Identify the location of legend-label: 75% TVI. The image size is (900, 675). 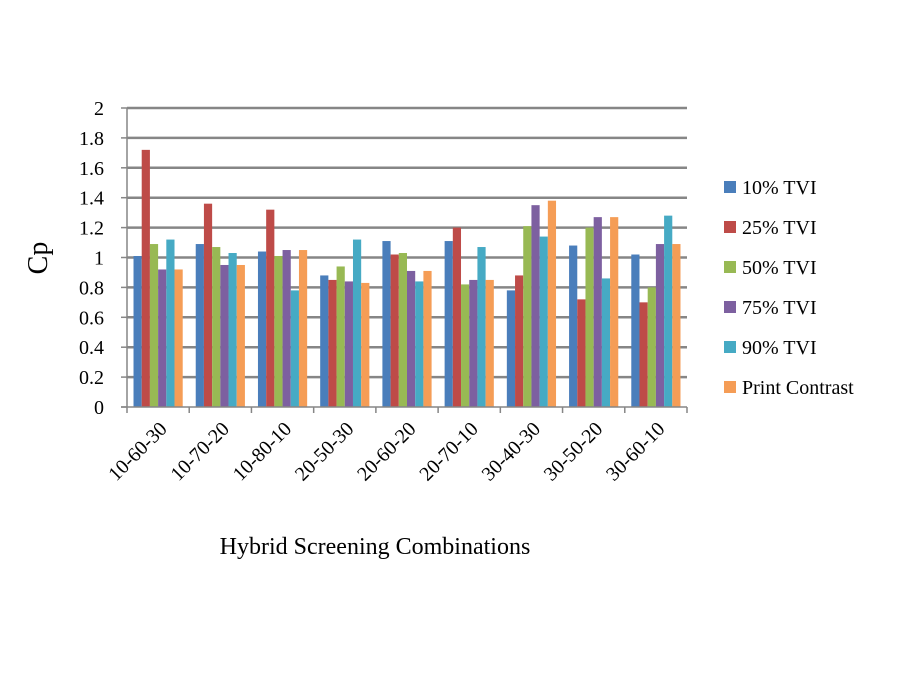
(779, 308).